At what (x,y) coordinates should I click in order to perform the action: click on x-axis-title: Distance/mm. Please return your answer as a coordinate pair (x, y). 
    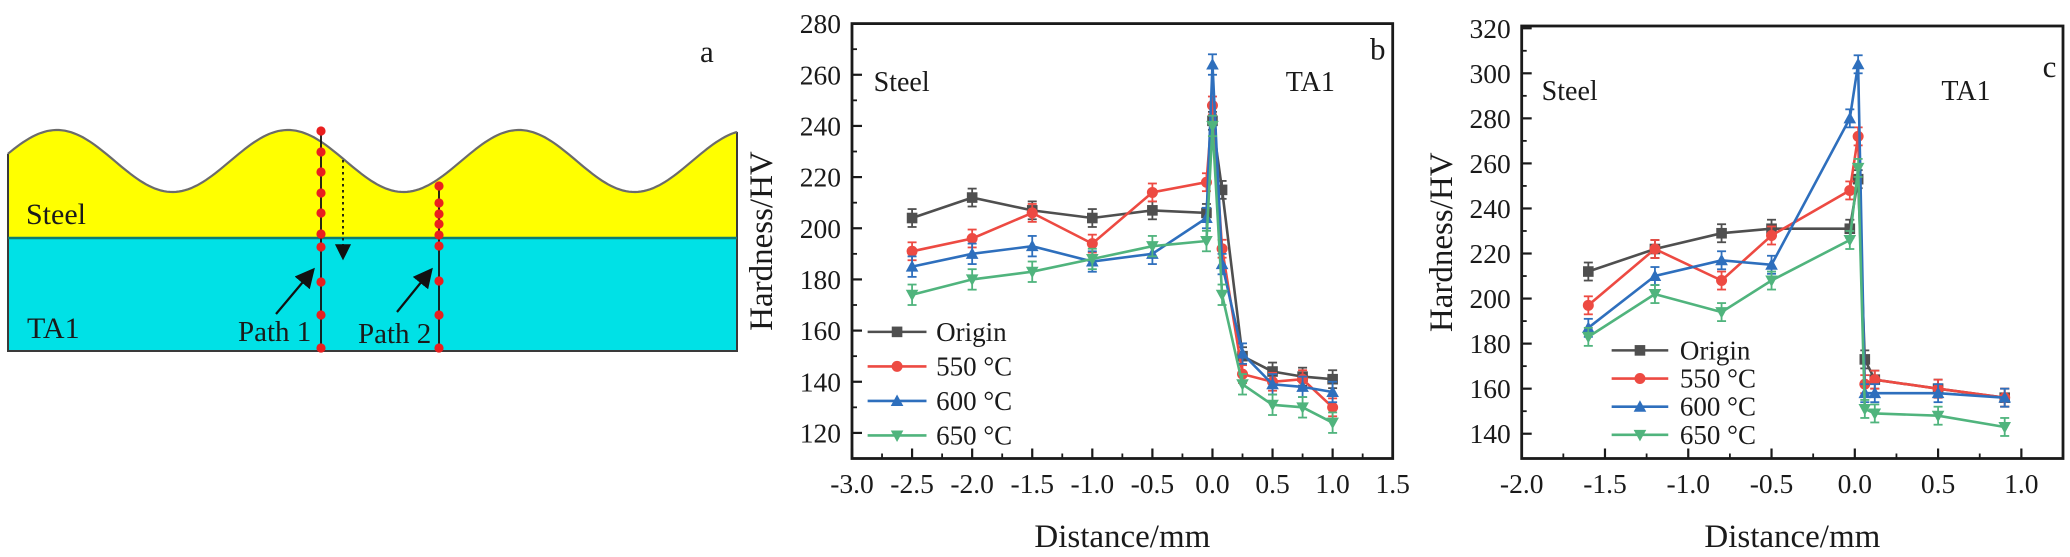
    Looking at the image, I should click on (1122, 537).